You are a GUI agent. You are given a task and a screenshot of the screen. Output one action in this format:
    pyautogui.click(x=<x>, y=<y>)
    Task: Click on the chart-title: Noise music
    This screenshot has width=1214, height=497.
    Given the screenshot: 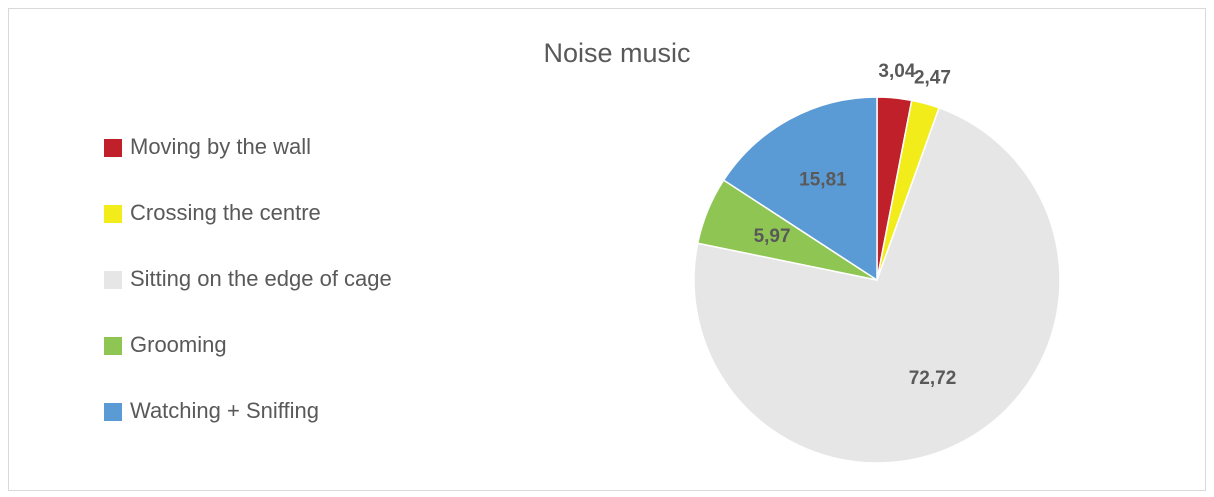 What is the action you would take?
    pyautogui.click(x=616, y=53)
    